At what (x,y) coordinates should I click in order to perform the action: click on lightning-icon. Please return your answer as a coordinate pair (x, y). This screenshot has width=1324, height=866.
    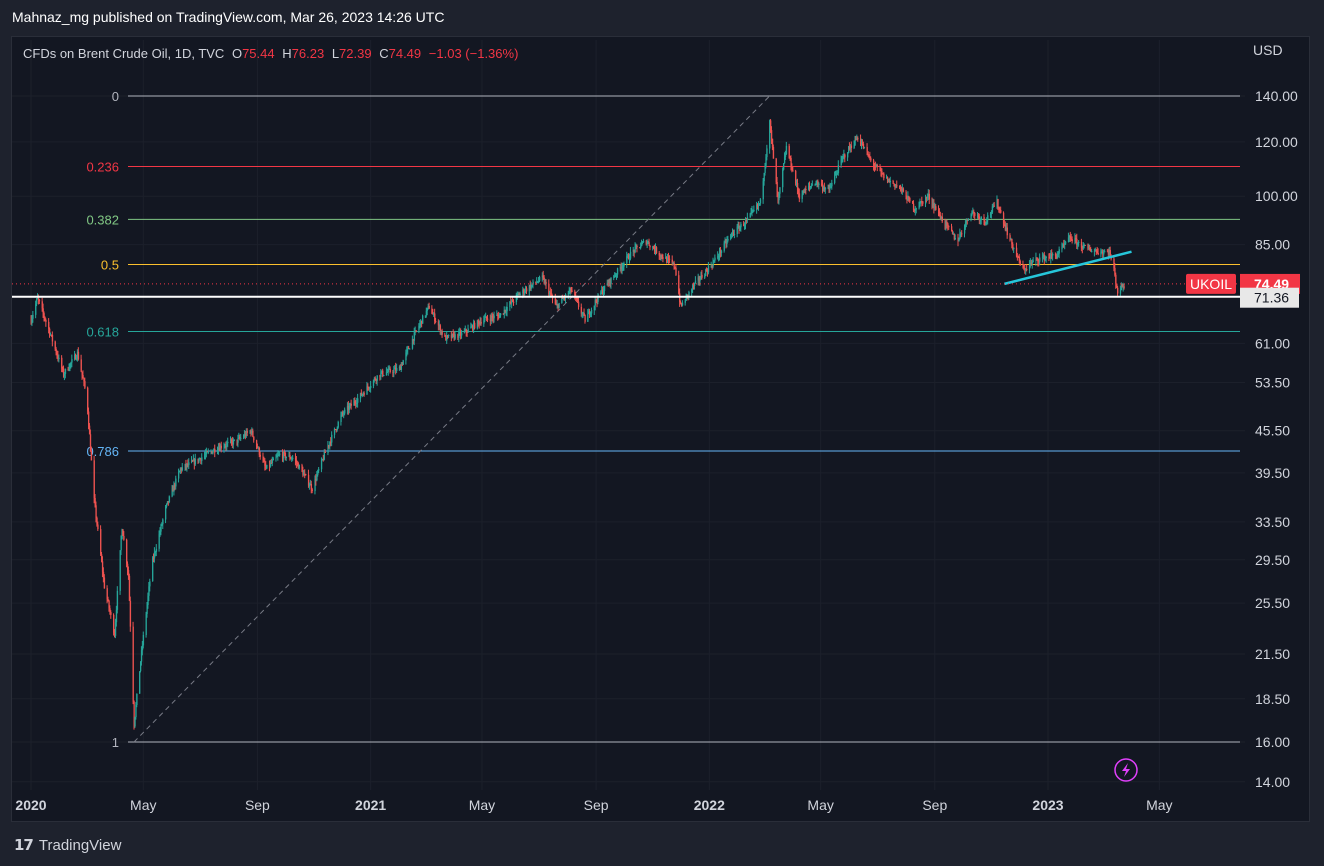
    Looking at the image, I should click on (1126, 770).